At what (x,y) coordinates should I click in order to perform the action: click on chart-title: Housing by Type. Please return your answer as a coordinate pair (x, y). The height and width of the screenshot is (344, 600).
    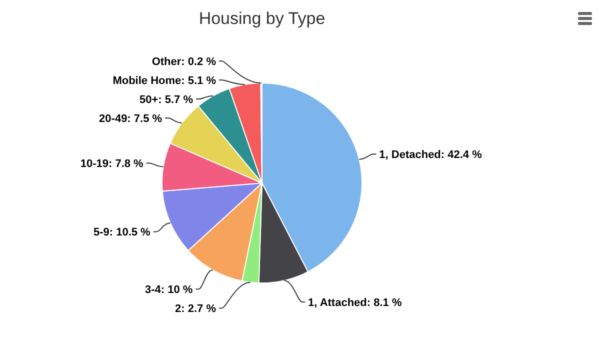
    Looking at the image, I should click on (262, 18).